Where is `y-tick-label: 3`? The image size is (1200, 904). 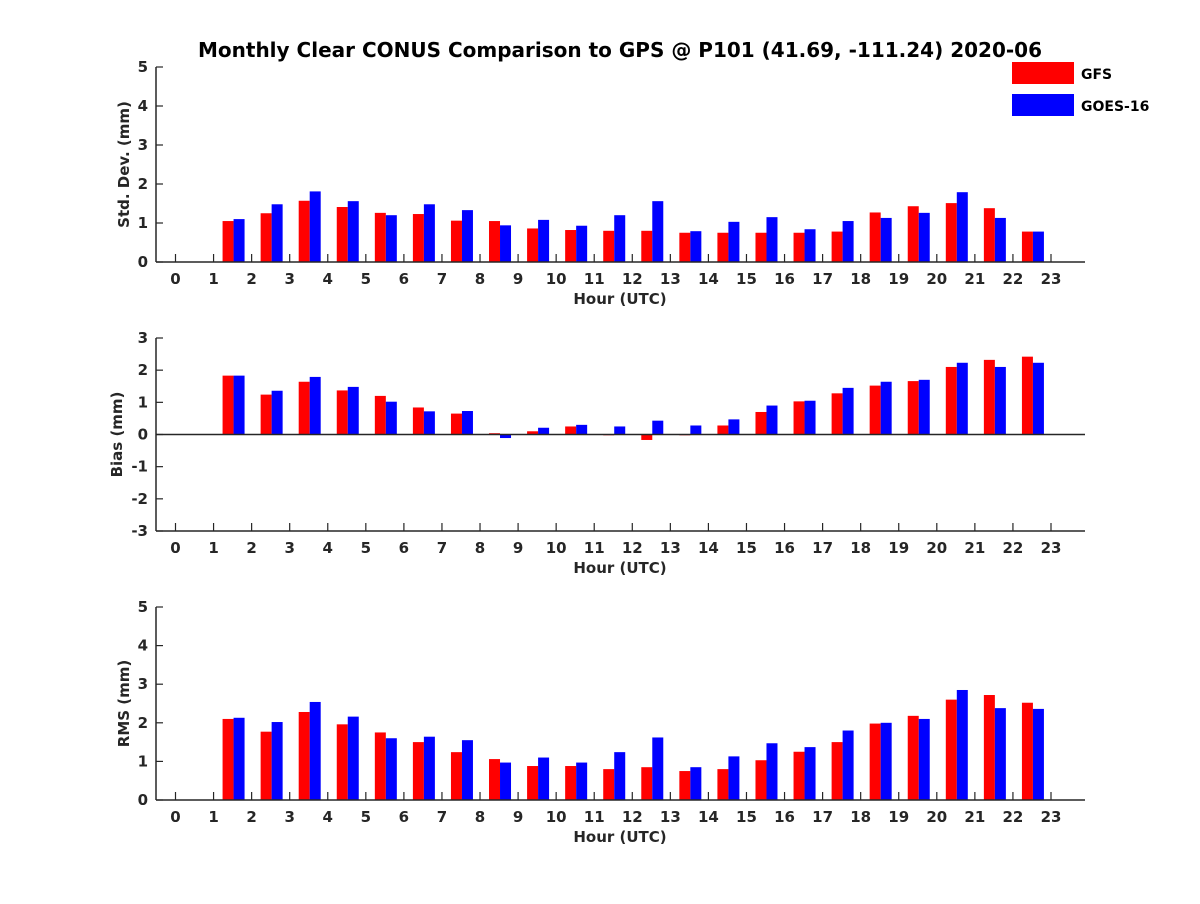 y-tick-label: 3 is located at coordinates (143, 338).